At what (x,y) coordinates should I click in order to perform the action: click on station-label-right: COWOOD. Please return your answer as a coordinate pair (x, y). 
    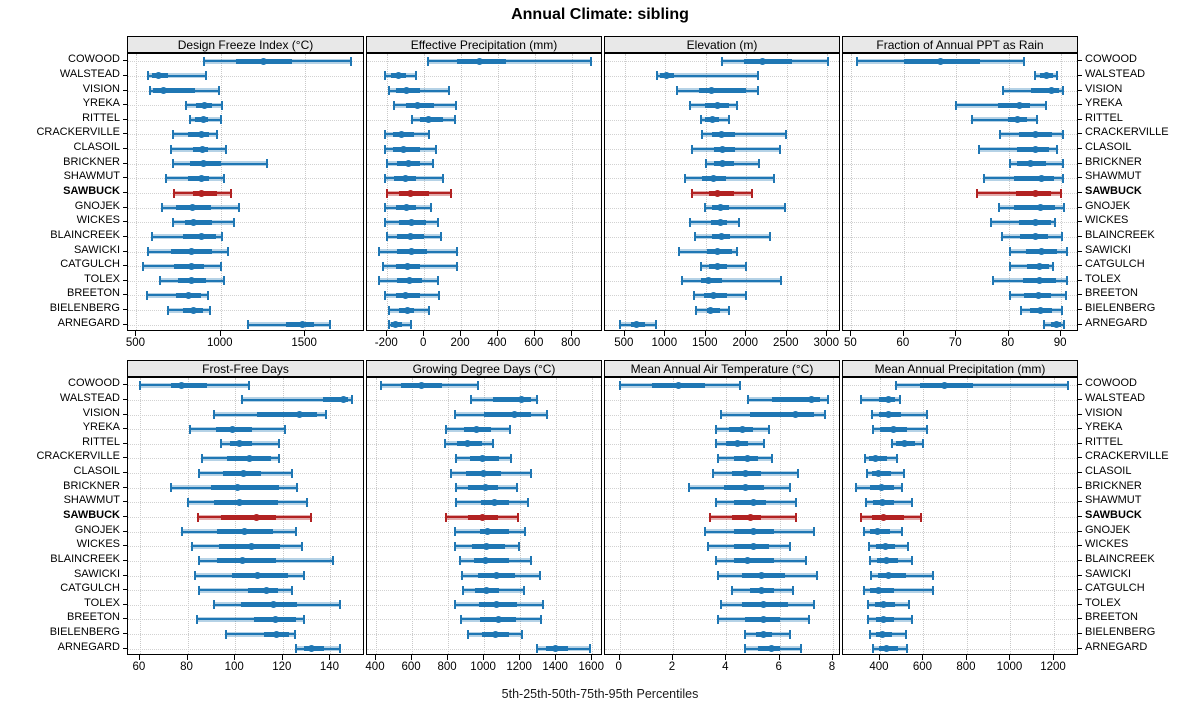
    Looking at the image, I should click on (1111, 59).